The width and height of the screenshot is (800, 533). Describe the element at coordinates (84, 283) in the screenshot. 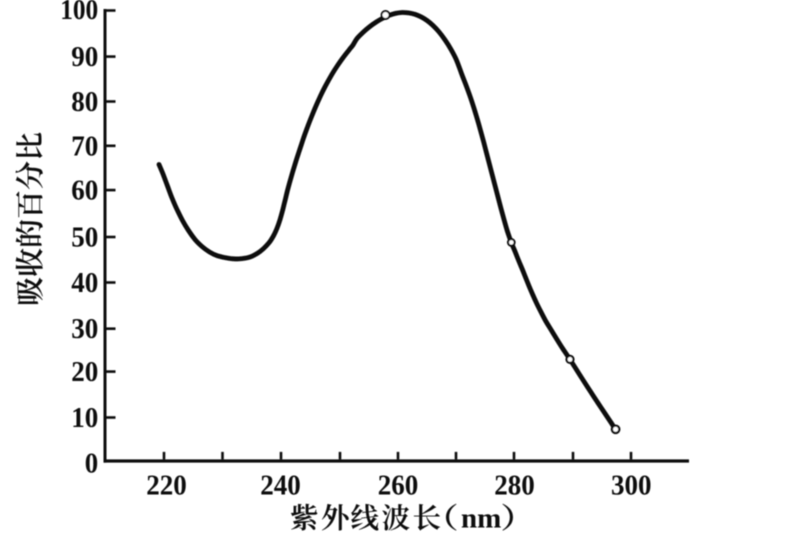

I see `svg-text: 40` at that location.